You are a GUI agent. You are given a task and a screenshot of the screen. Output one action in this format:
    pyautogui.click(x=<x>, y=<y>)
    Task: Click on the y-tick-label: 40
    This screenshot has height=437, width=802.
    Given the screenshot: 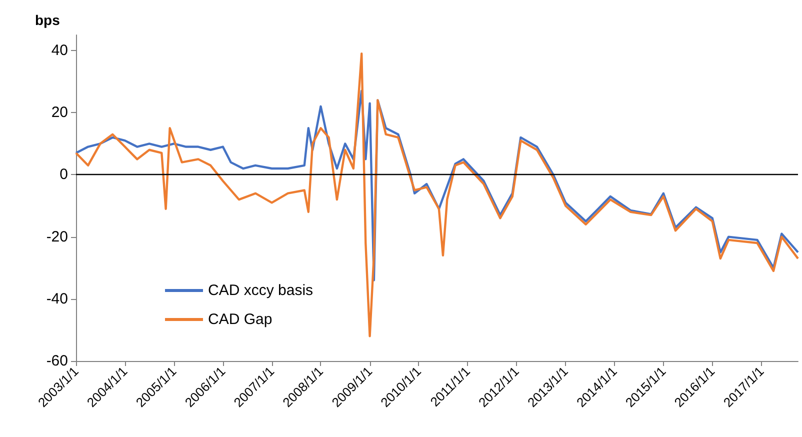 What is the action you would take?
    pyautogui.click(x=59, y=51)
    